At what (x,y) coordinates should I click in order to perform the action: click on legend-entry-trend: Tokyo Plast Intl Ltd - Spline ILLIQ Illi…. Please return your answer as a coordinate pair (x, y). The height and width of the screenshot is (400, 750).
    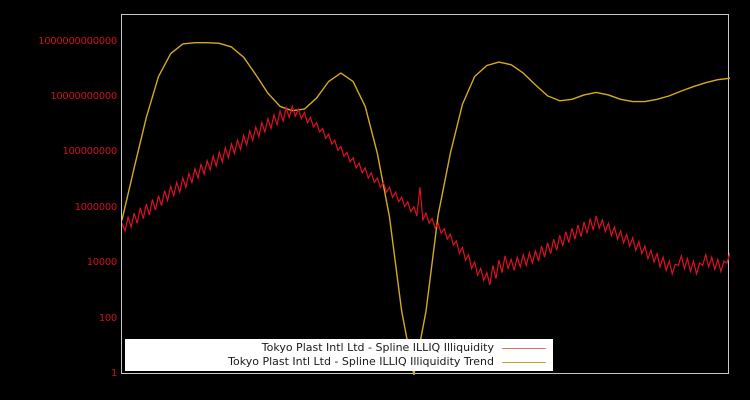
    Looking at the image, I should click on (336, 362).